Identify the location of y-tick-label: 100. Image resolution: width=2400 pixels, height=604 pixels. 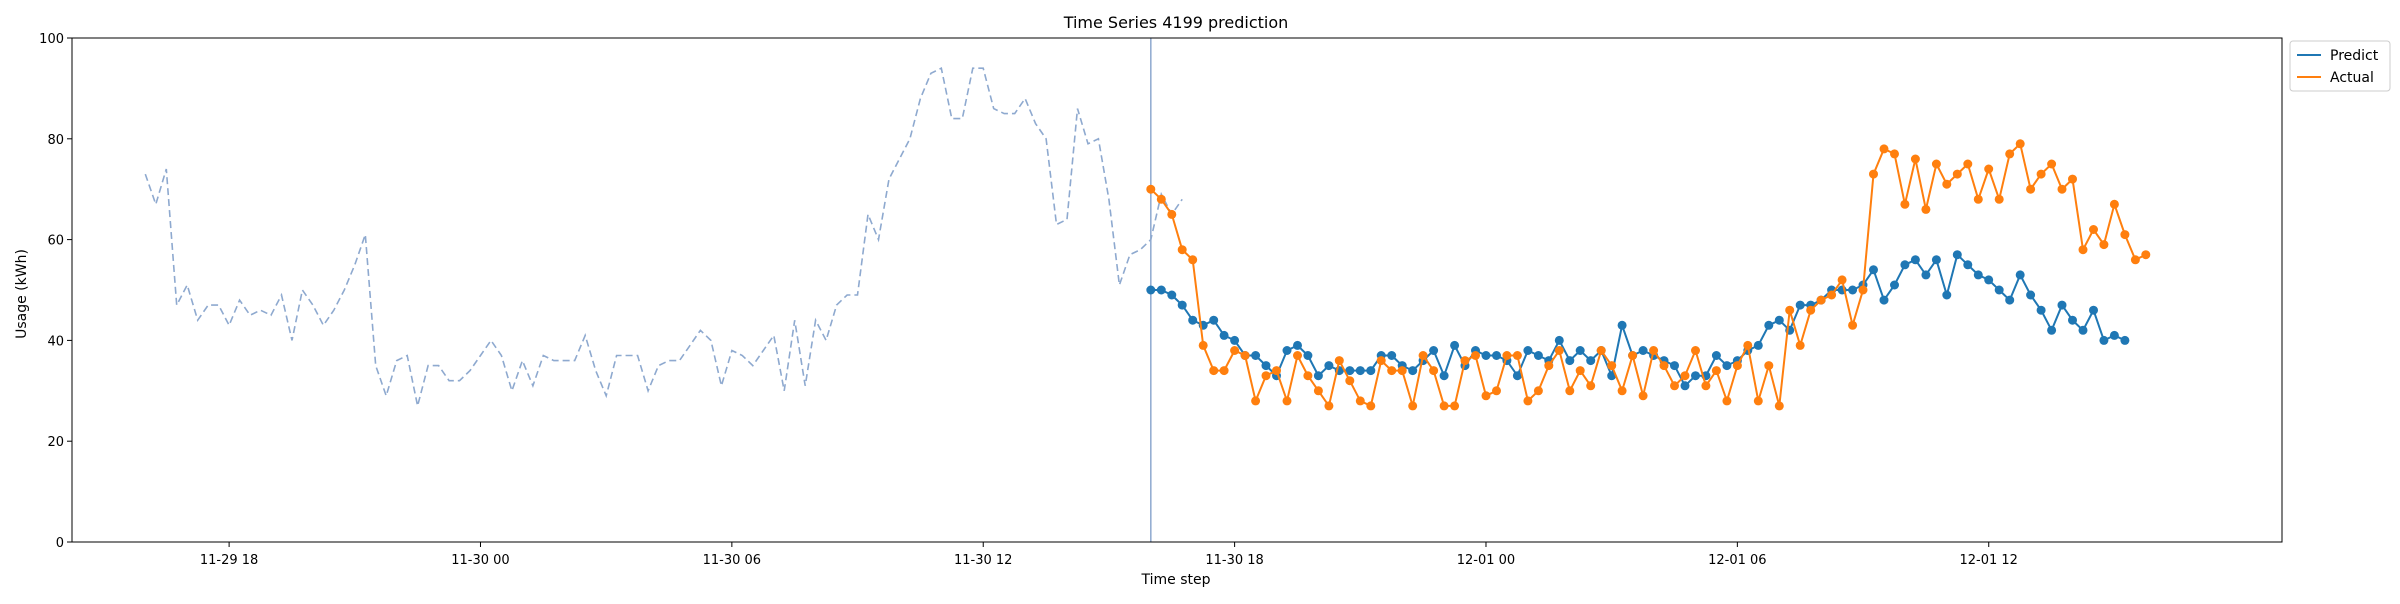
(51, 39).